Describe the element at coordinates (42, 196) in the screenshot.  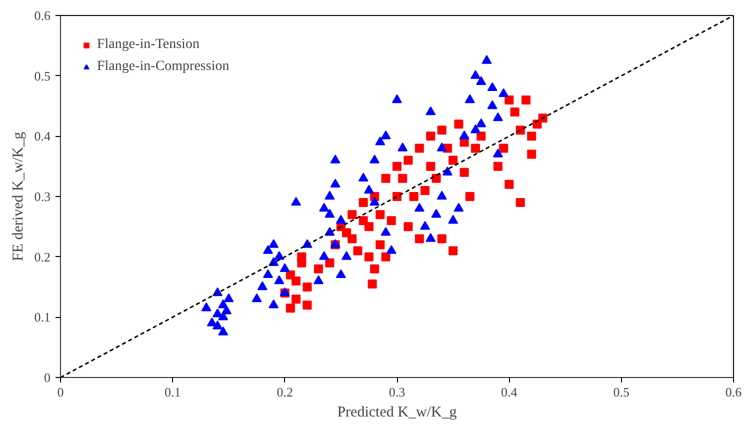
I see `y-tick-label: 0.3` at that location.